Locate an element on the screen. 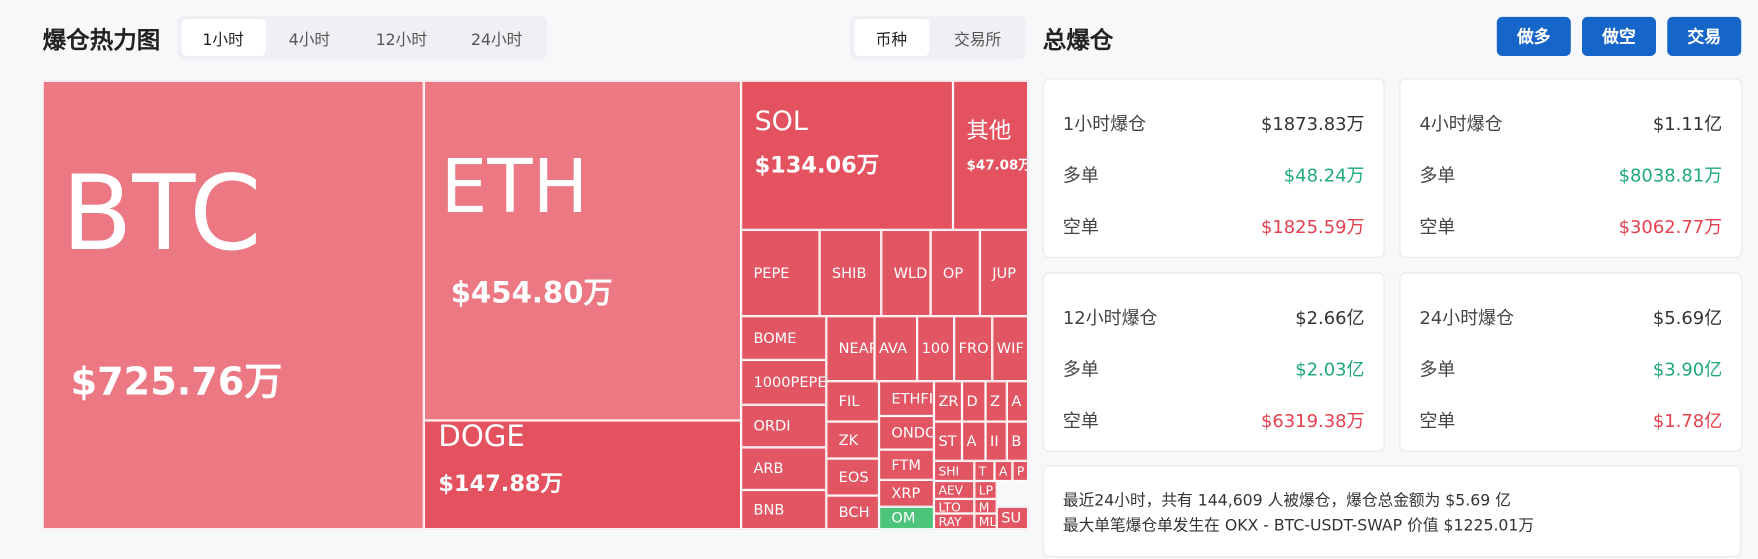 The width and height of the screenshot is (1758, 559). tile-label: 100 is located at coordinates (935, 349).